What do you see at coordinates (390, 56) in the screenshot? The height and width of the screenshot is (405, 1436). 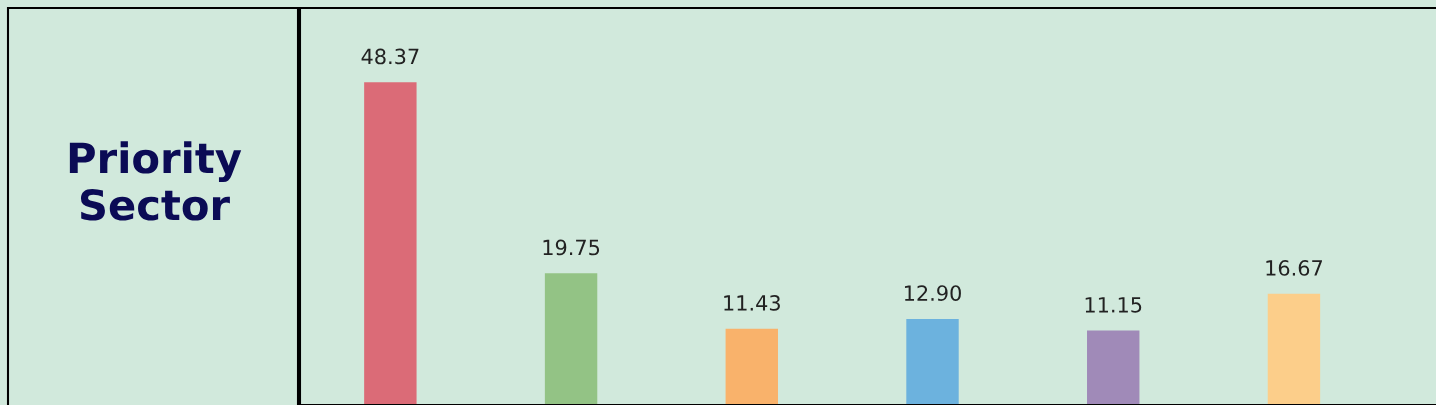 I see `data-label: 48.37` at bounding box center [390, 56].